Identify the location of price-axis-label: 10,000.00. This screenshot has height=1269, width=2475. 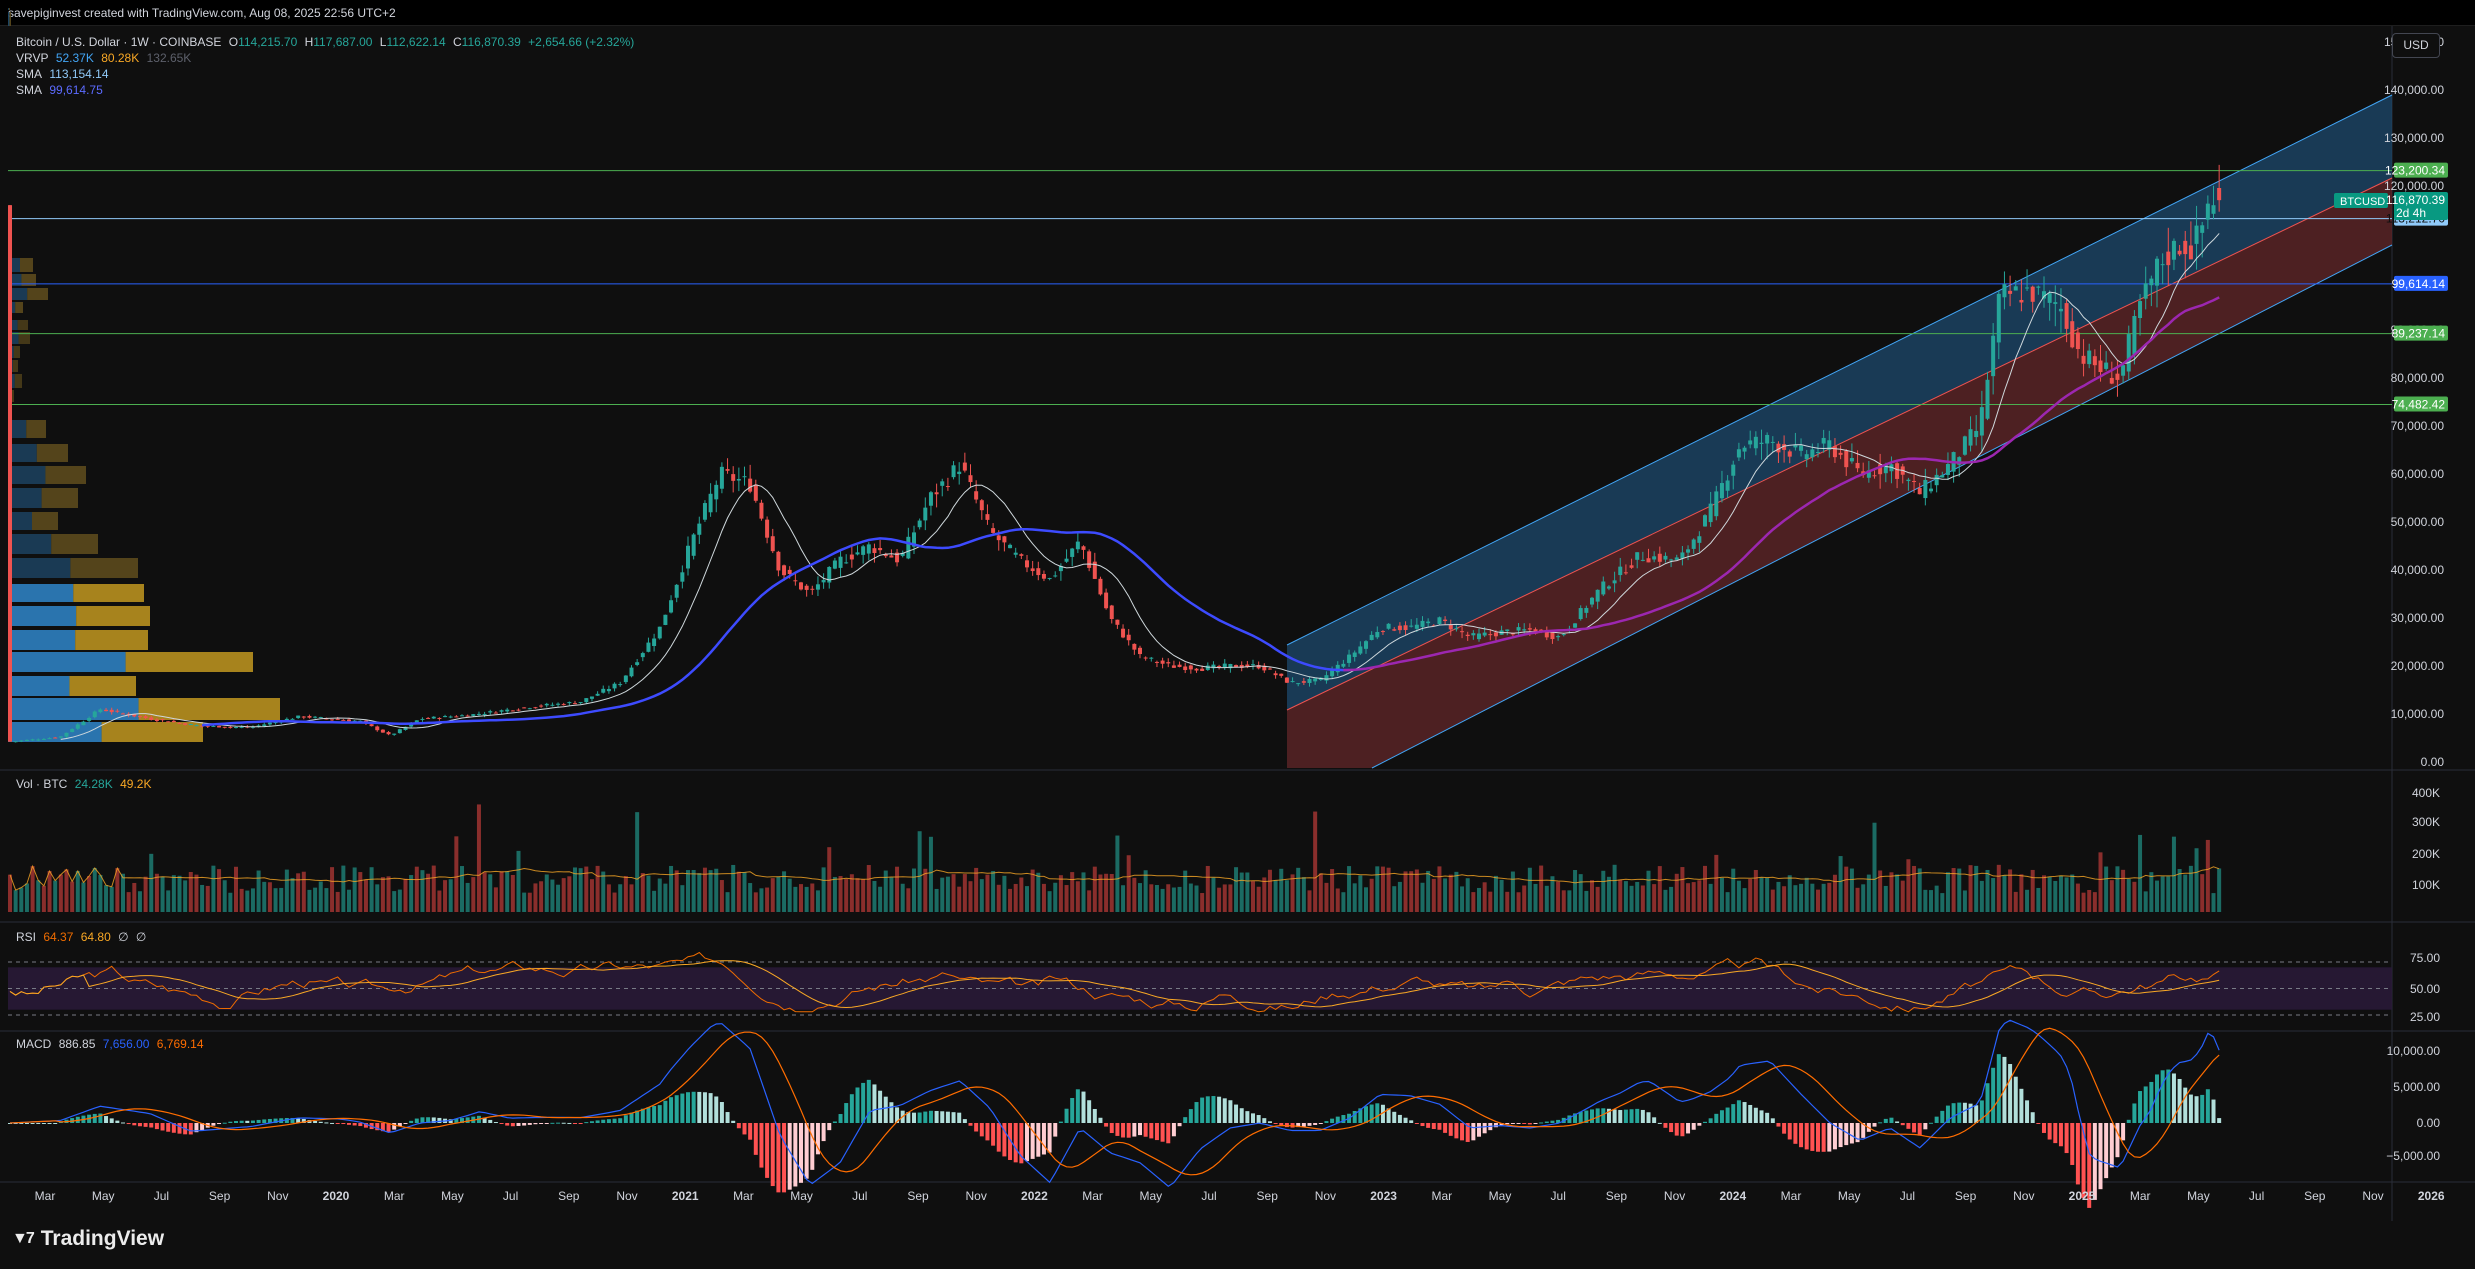
(2418, 714).